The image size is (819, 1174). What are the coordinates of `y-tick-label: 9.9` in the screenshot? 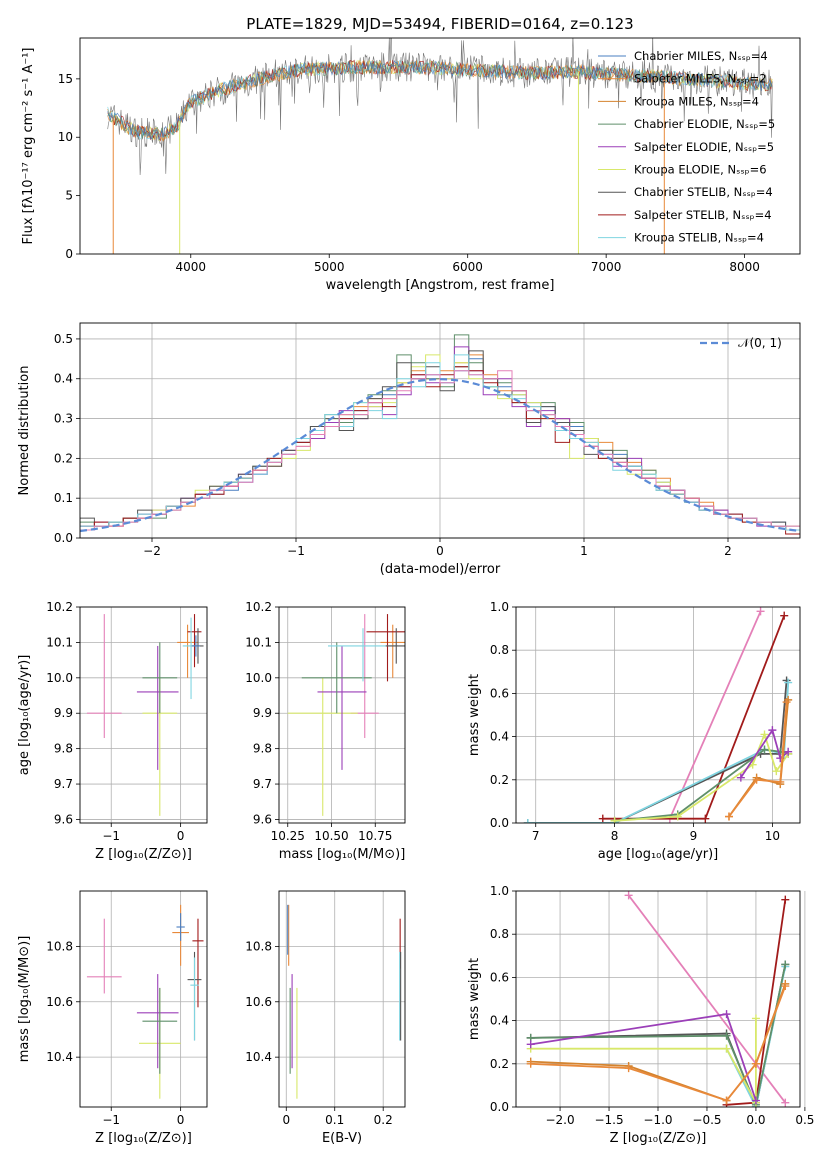 It's located at (262, 713).